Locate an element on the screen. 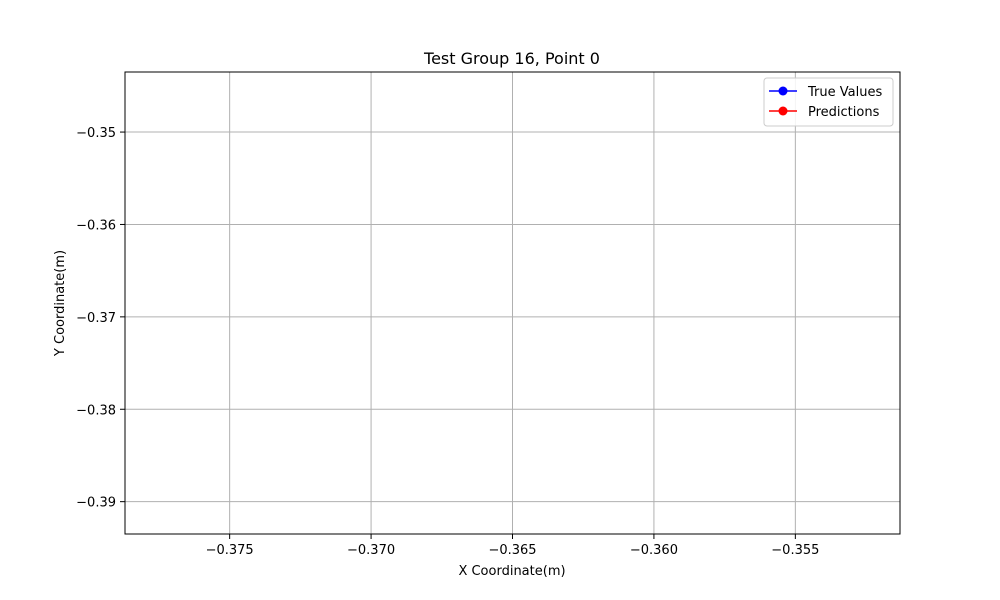 This screenshot has width=1000, height=600. x-tick-label: −0.360 is located at coordinates (654, 550).